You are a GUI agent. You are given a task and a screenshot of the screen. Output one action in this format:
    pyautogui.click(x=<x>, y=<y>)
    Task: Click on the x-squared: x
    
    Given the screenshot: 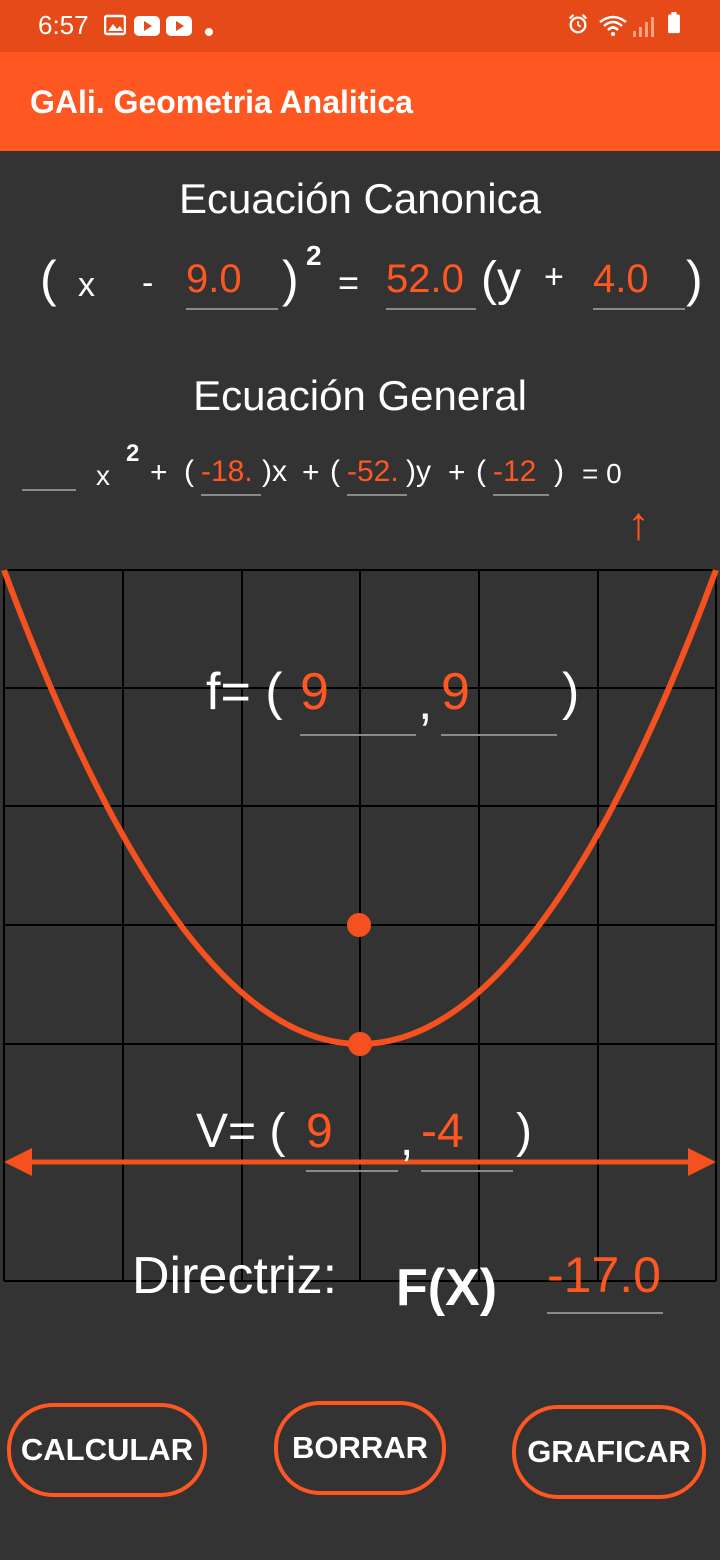 What is the action you would take?
    pyautogui.click(x=103, y=475)
    